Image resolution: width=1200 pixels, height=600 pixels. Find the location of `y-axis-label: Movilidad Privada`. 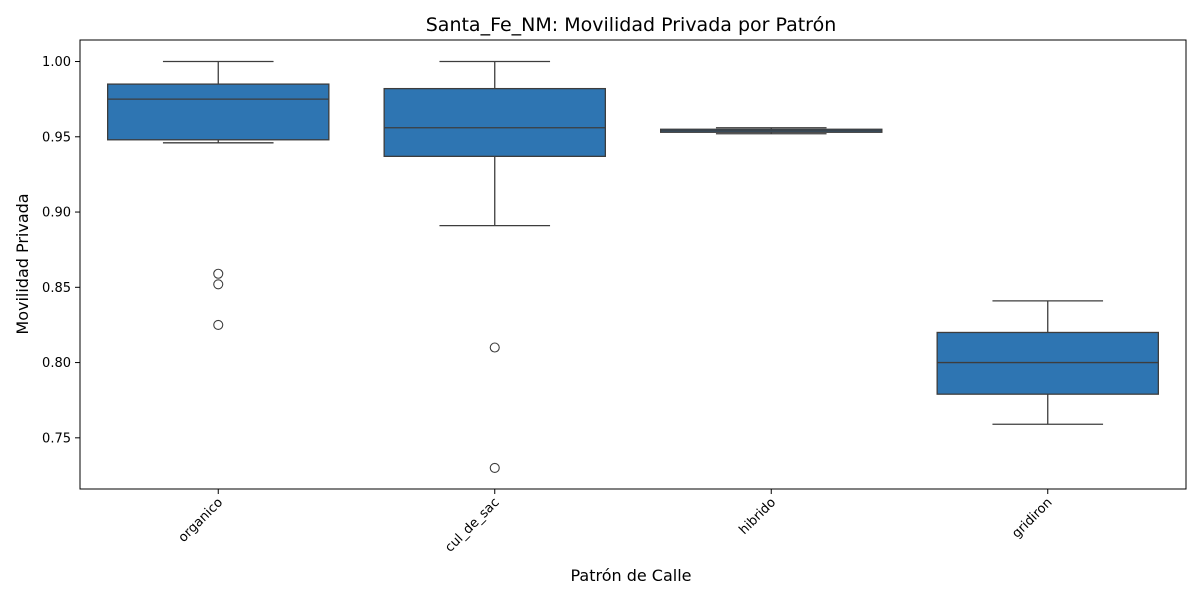

y-axis-label: Movilidad Privada is located at coordinates (22, 263).